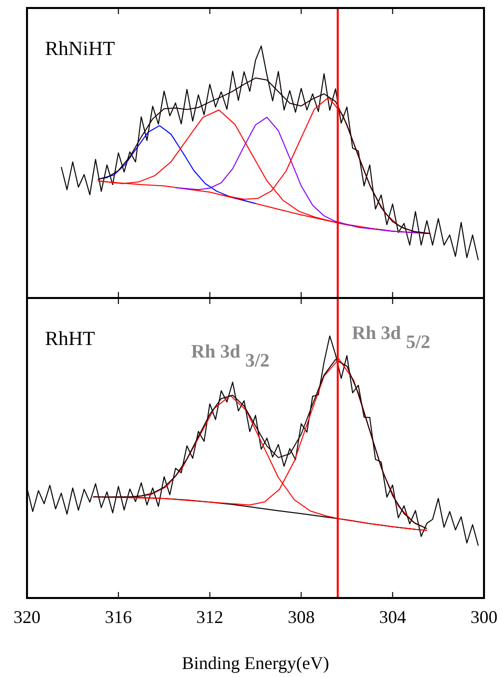 Image resolution: width=502 pixels, height=677 pixels. What do you see at coordinates (80, 49) in the screenshot?
I see `annotation: RhNiHT` at bounding box center [80, 49].